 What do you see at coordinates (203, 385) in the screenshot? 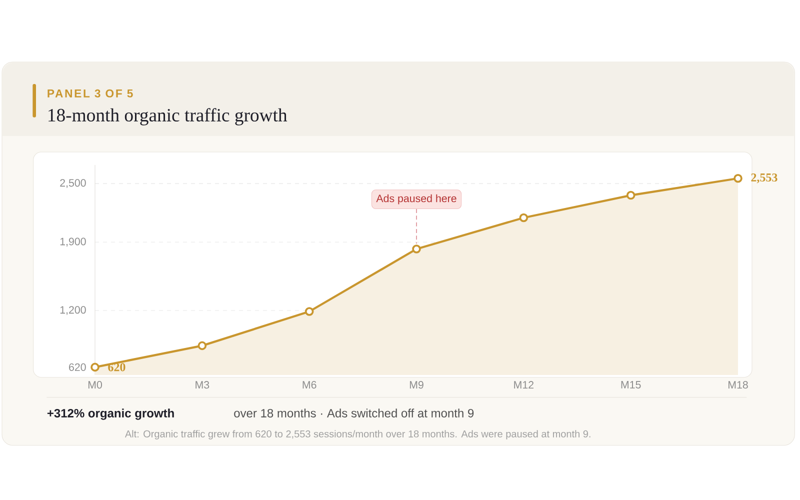
I see `x-tick-label: M3` at bounding box center [203, 385].